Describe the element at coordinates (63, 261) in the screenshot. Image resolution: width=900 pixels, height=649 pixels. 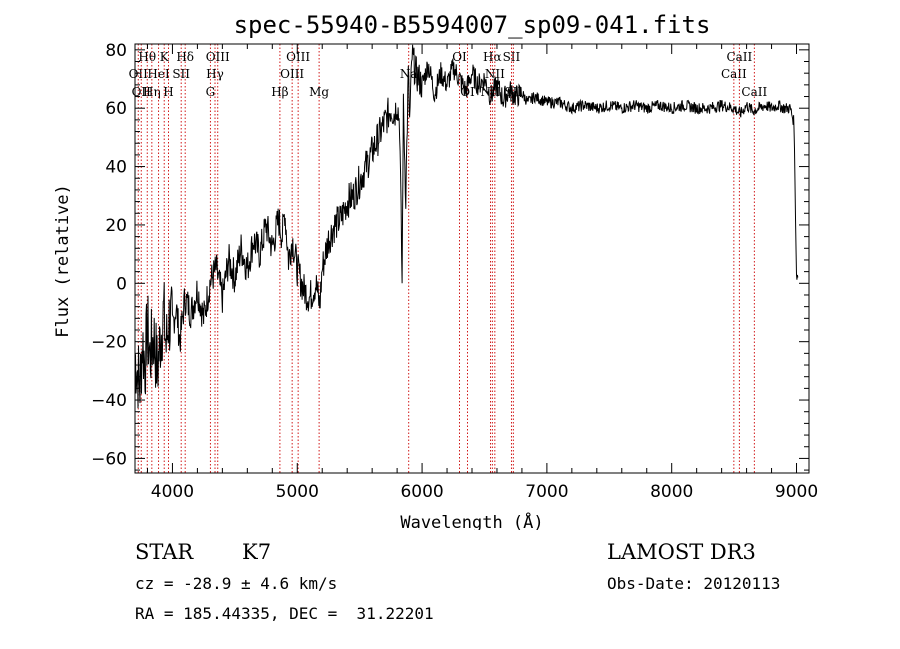
I see `y-axis-title: Flux (relative)` at that location.